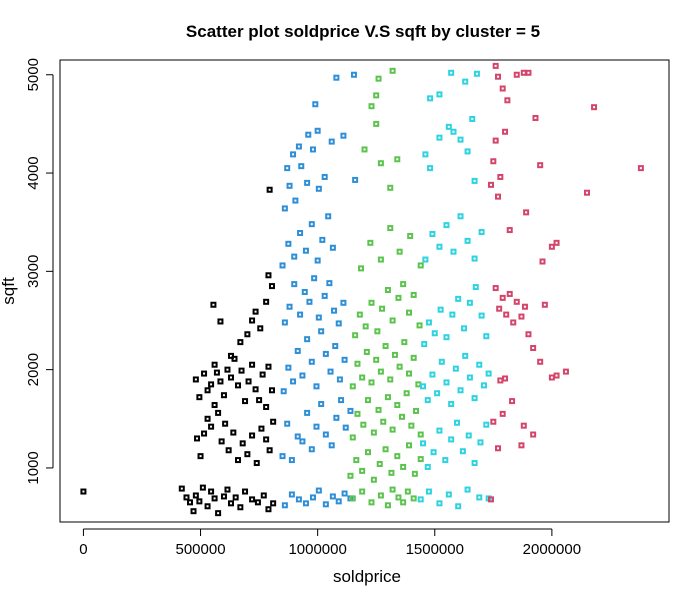  Describe the element at coordinates (330, 543) in the screenshot. I see `x-axis: 0 500000 1000000 1500000 2000000` at that location.